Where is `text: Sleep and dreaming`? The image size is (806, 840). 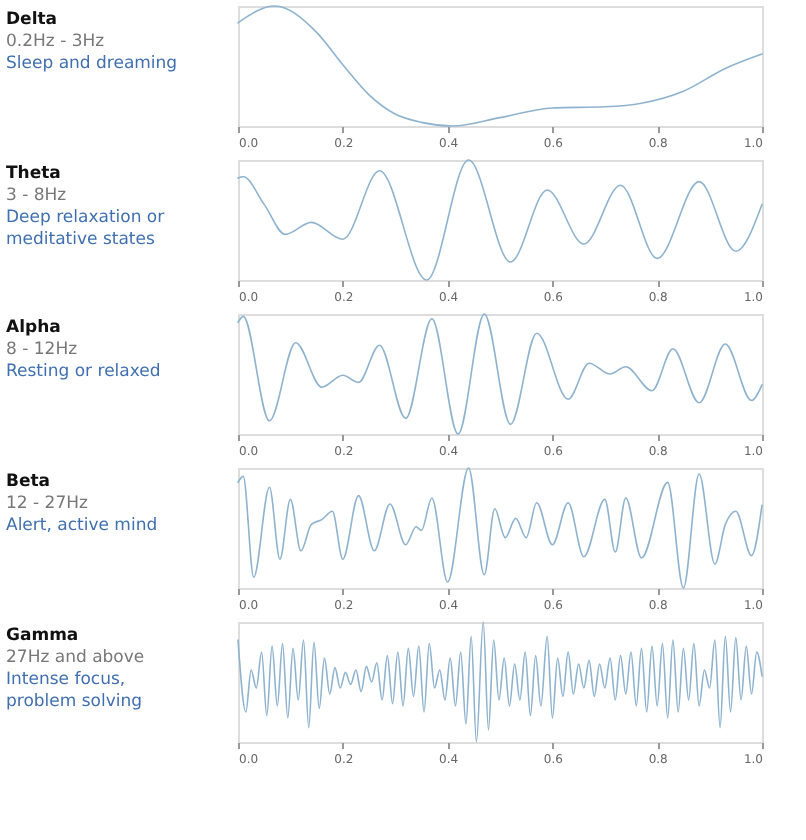 text: Sleep and dreaming is located at coordinates (92, 64).